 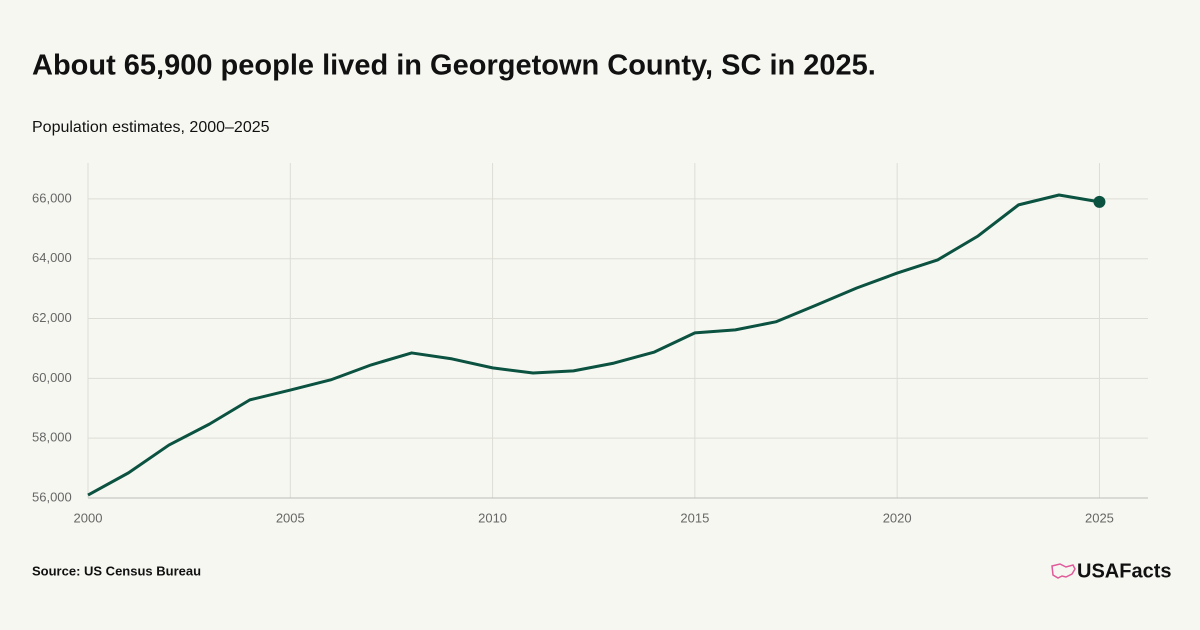 What do you see at coordinates (52, 496) in the screenshot?
I see `y-tick-label: 56,000` at bounding box center [52, 496].